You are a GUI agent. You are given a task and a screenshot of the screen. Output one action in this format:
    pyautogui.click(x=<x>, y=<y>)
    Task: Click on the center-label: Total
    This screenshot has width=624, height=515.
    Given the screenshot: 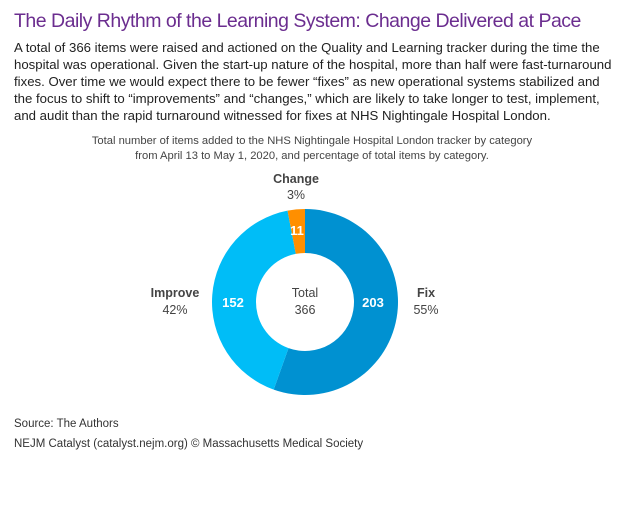 What is the action you would take?
    pyautogui.click(x=305, y=293)
    